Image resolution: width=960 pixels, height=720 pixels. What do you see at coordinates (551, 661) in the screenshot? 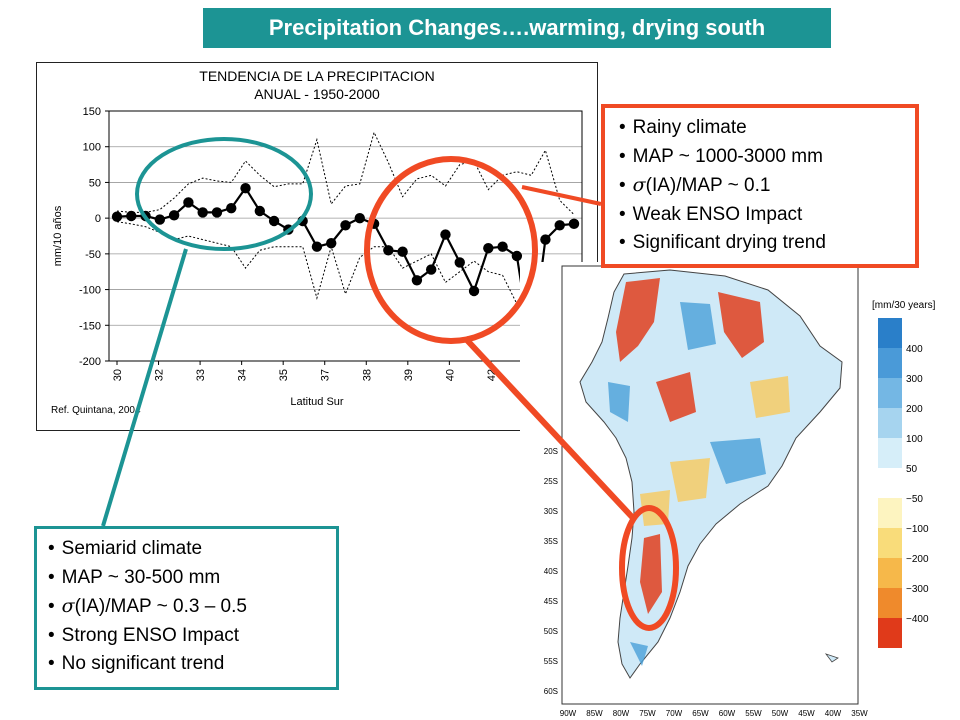
I see `map-lat-label: 55S` at bounding box center [551, 661].